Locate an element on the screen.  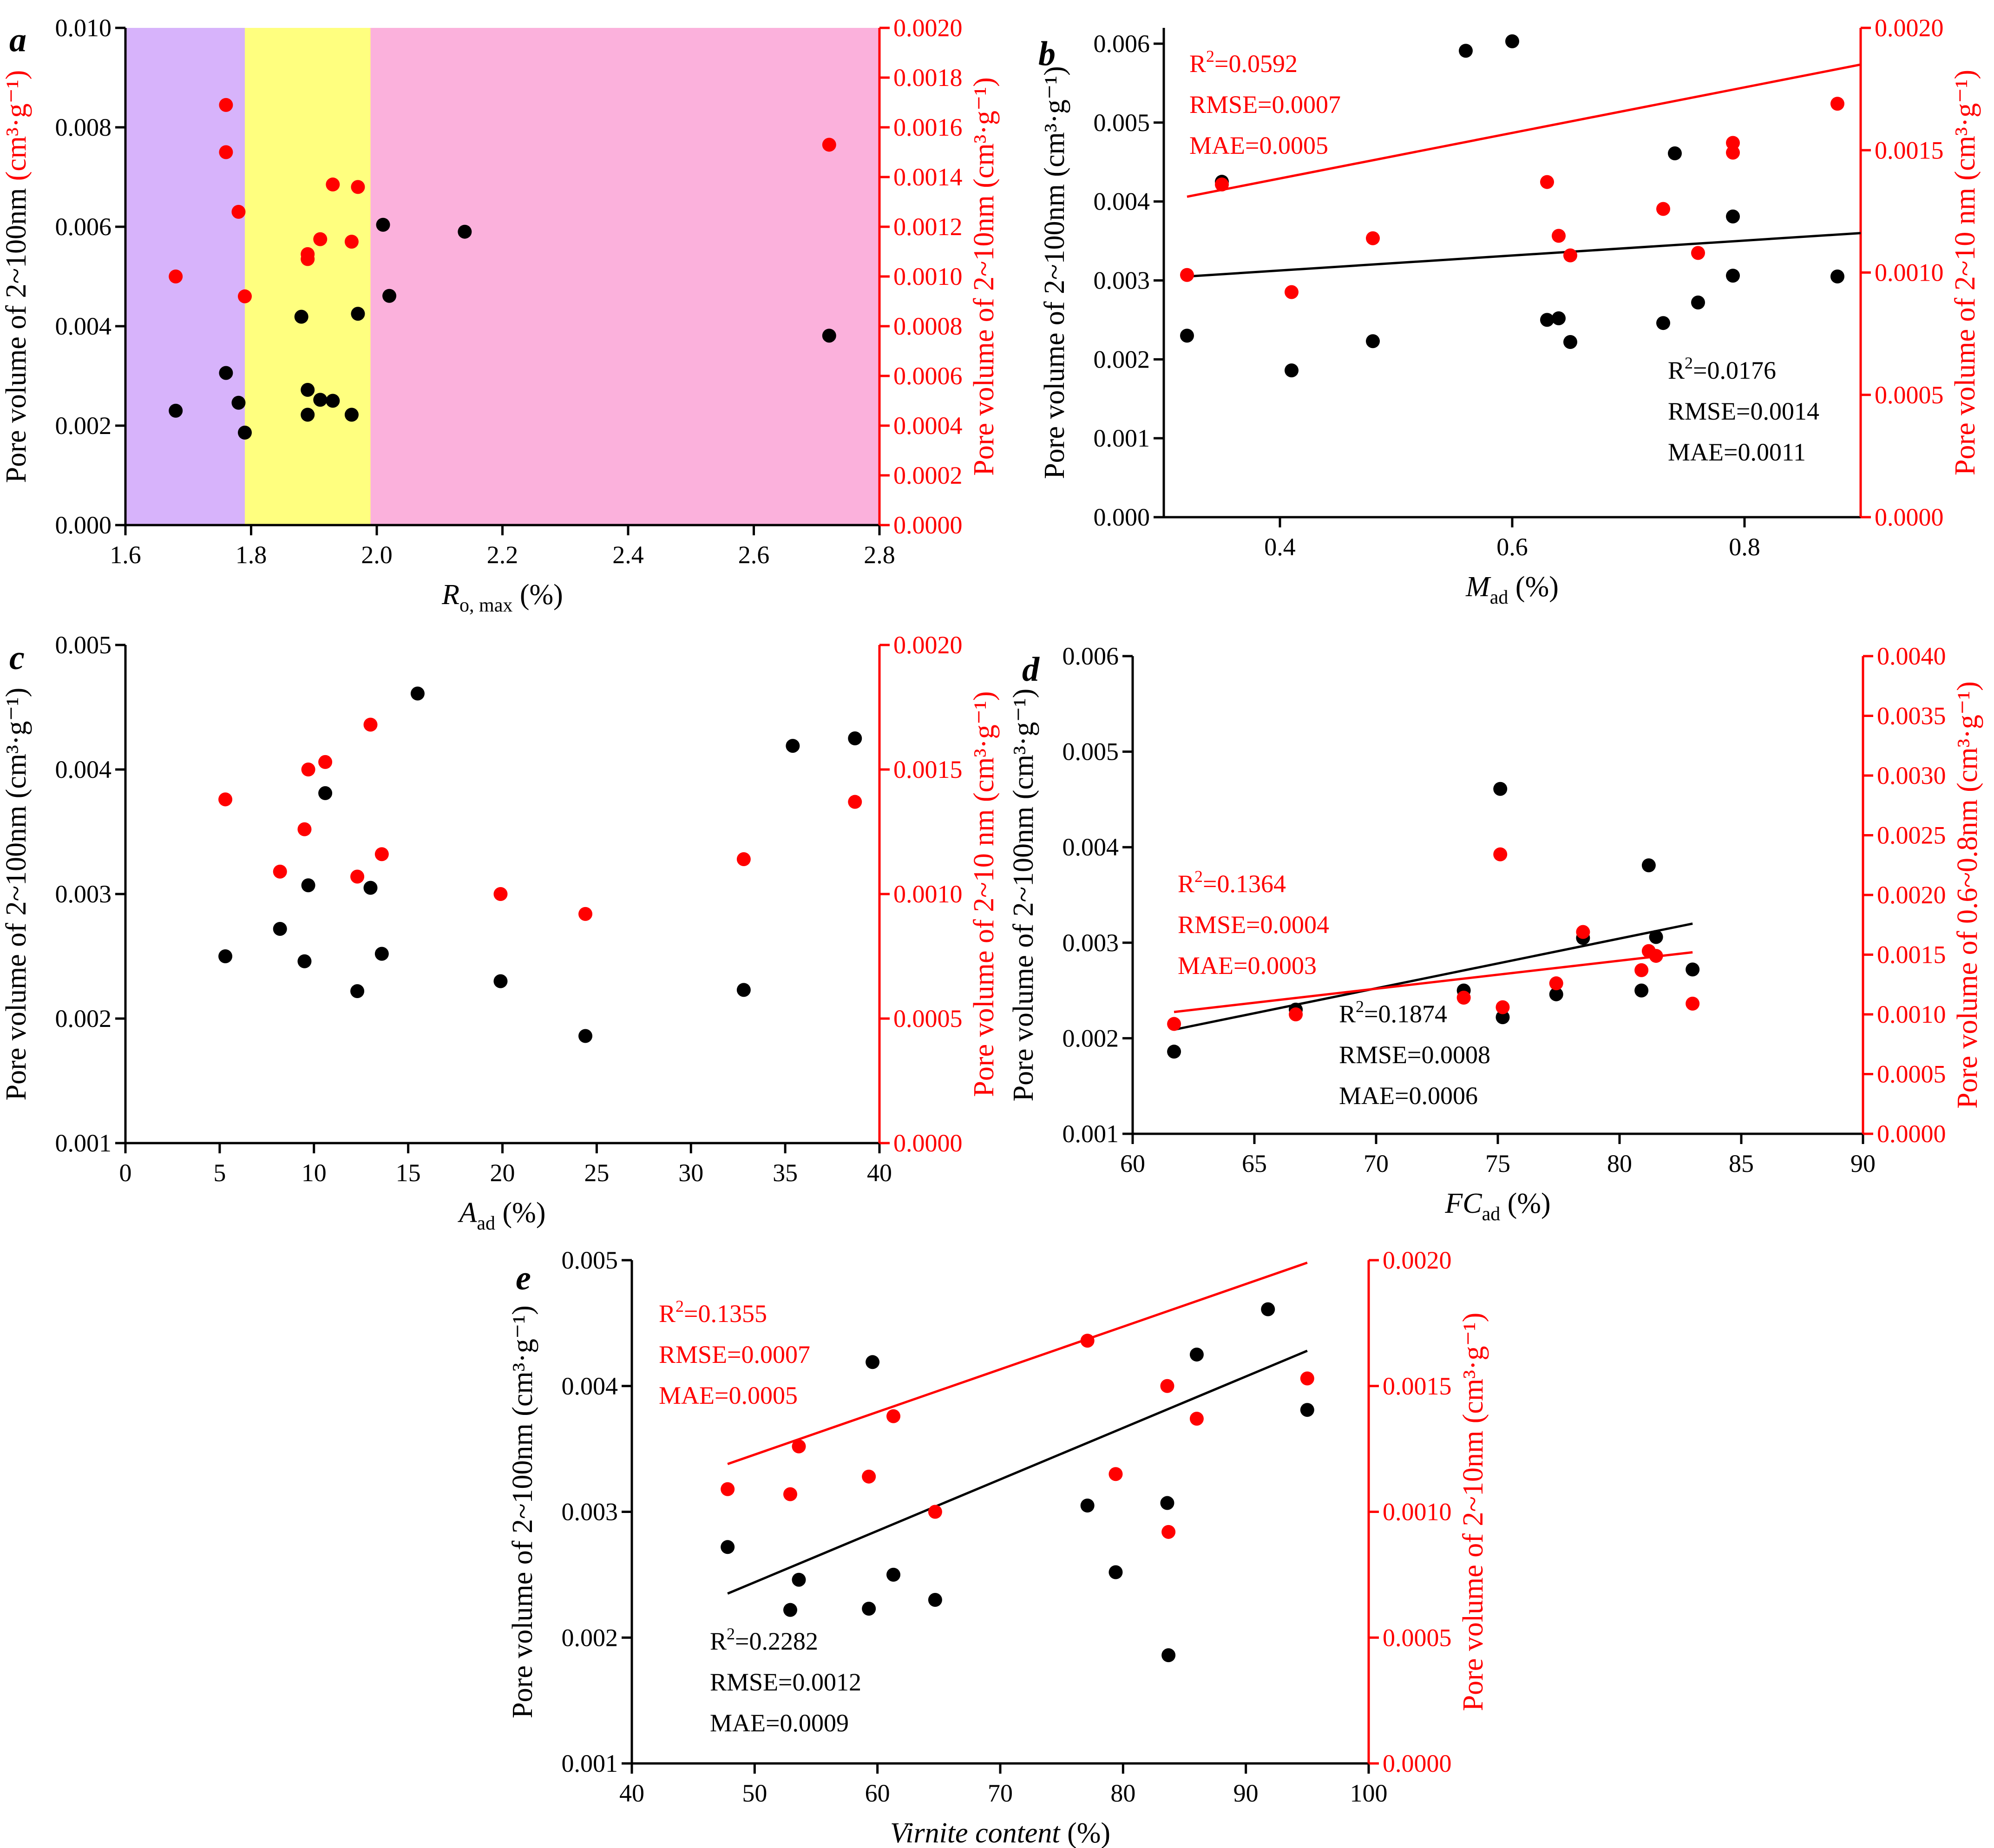
panel-label: a is located at coordinates (17, 40).